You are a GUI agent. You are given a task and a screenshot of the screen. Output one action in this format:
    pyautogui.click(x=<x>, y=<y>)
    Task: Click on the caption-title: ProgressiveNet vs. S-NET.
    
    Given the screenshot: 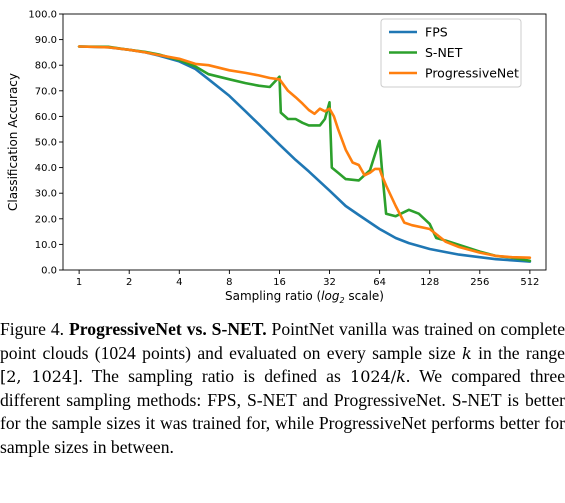 What is the action you would take?
    pyautogui.click(x=168, y=329)
    